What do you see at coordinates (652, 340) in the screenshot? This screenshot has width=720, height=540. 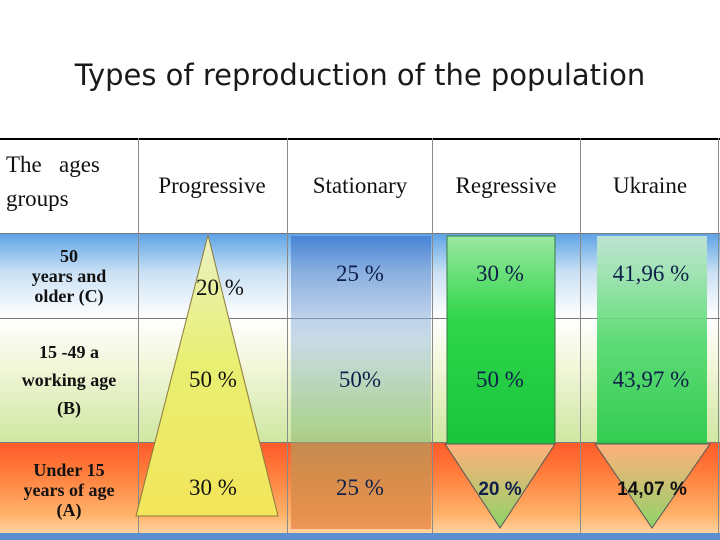 I see `ukraine-bar` at bounding box center [652, 340].